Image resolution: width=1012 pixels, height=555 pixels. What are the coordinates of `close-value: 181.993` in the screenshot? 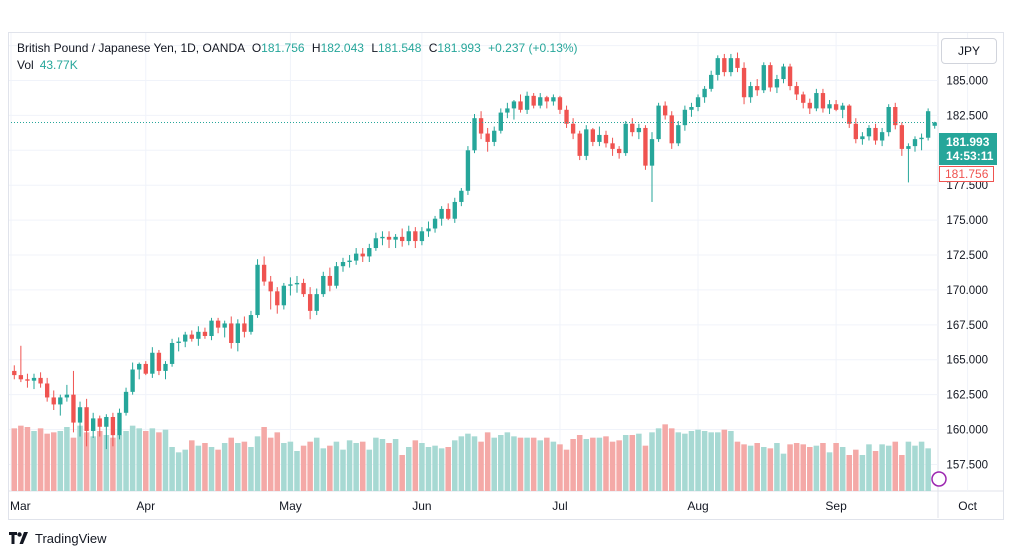 It's located at (459, 48).